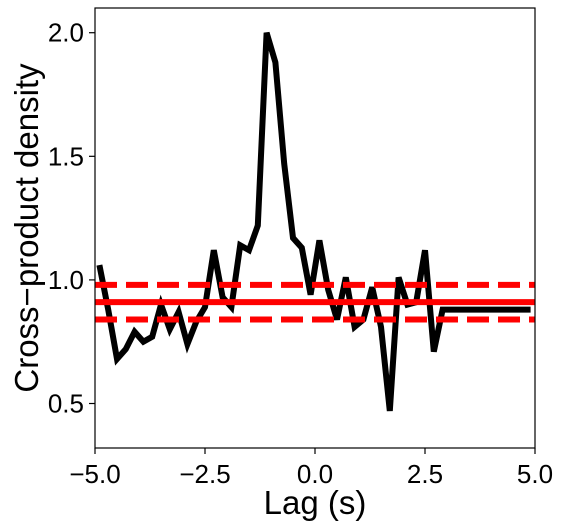 Image resolution: width=562 pixels, height=523 pixels. I want to click on y-axis-ticks: 0.5 1.0 1.5 2.0, so click(71, 218).